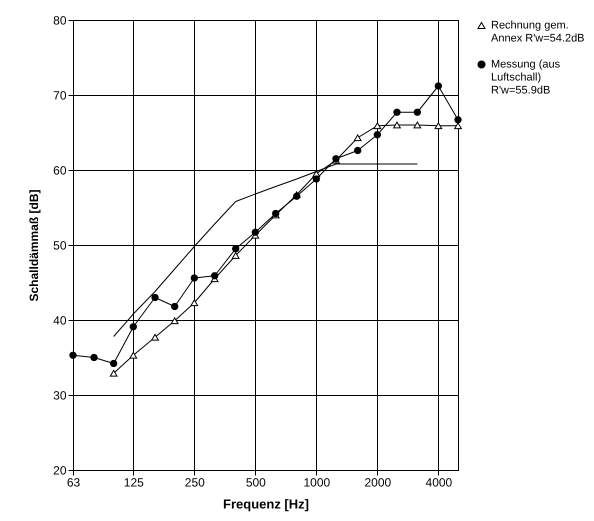 The width and height of the screenshot is (594, 521). What do you see at coordinates (538, 32) in the screenshot?
I see `legend-label: Rechnung gem. Annex R'w=54.2dB` at bounding box center [538, 32].